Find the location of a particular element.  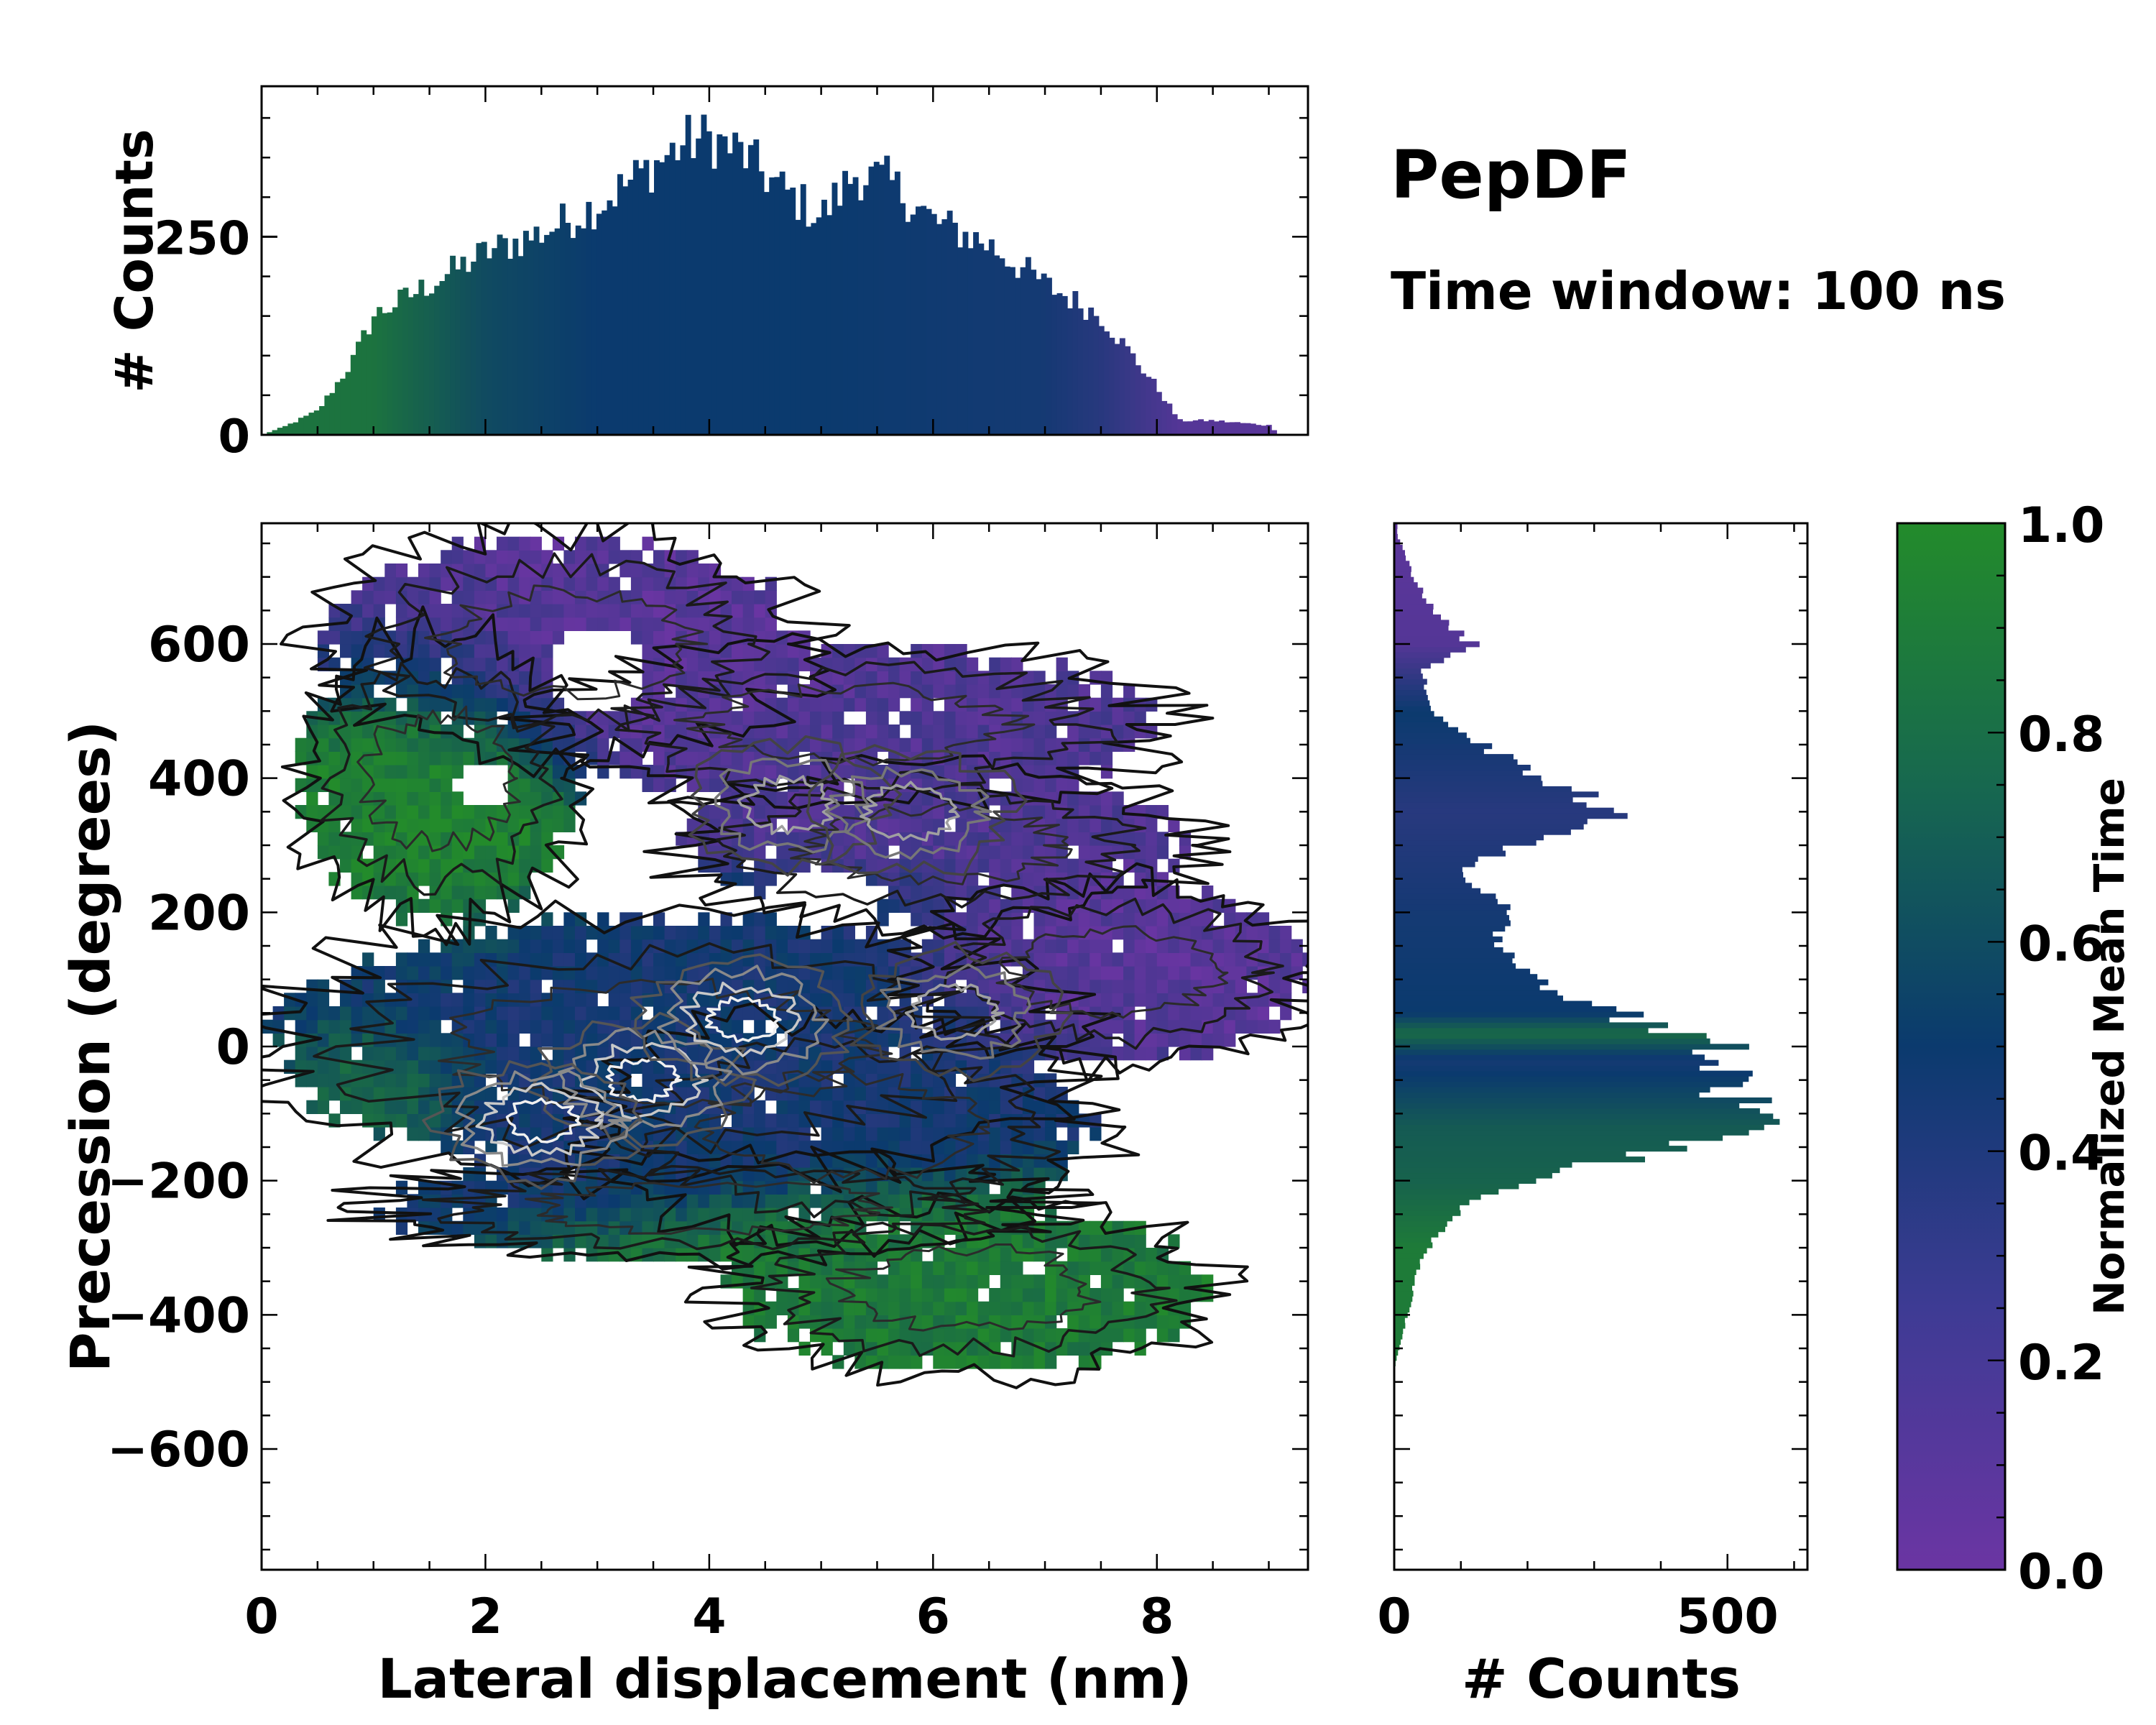

joint-ylabel: Precession (degrees) is located at coordinates (90, 1046).